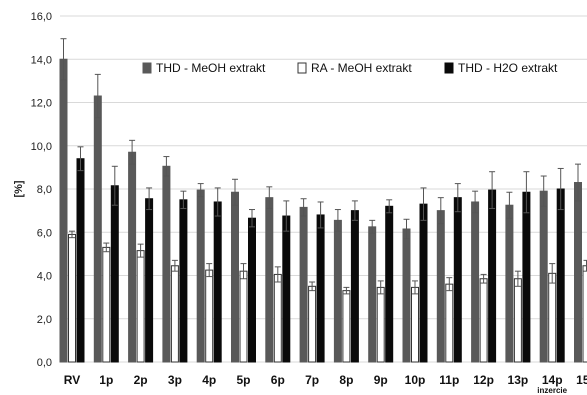 The height and width of the screenshot is (395, 587). Describe the element at coordinates (581, 380) in the screenshot. I see `x-tick-label: 15p` at that location.